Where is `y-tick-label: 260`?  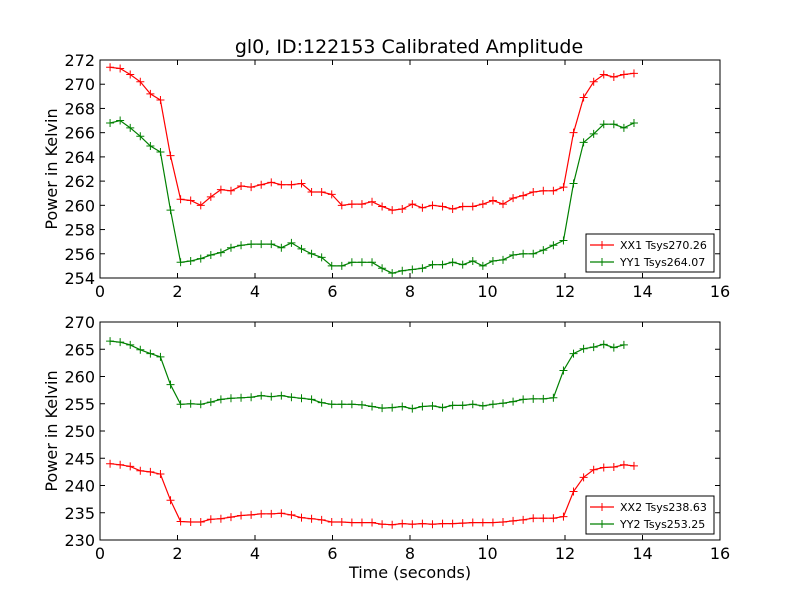
y-tick-label: 260 is located at coordinates (79, 377).